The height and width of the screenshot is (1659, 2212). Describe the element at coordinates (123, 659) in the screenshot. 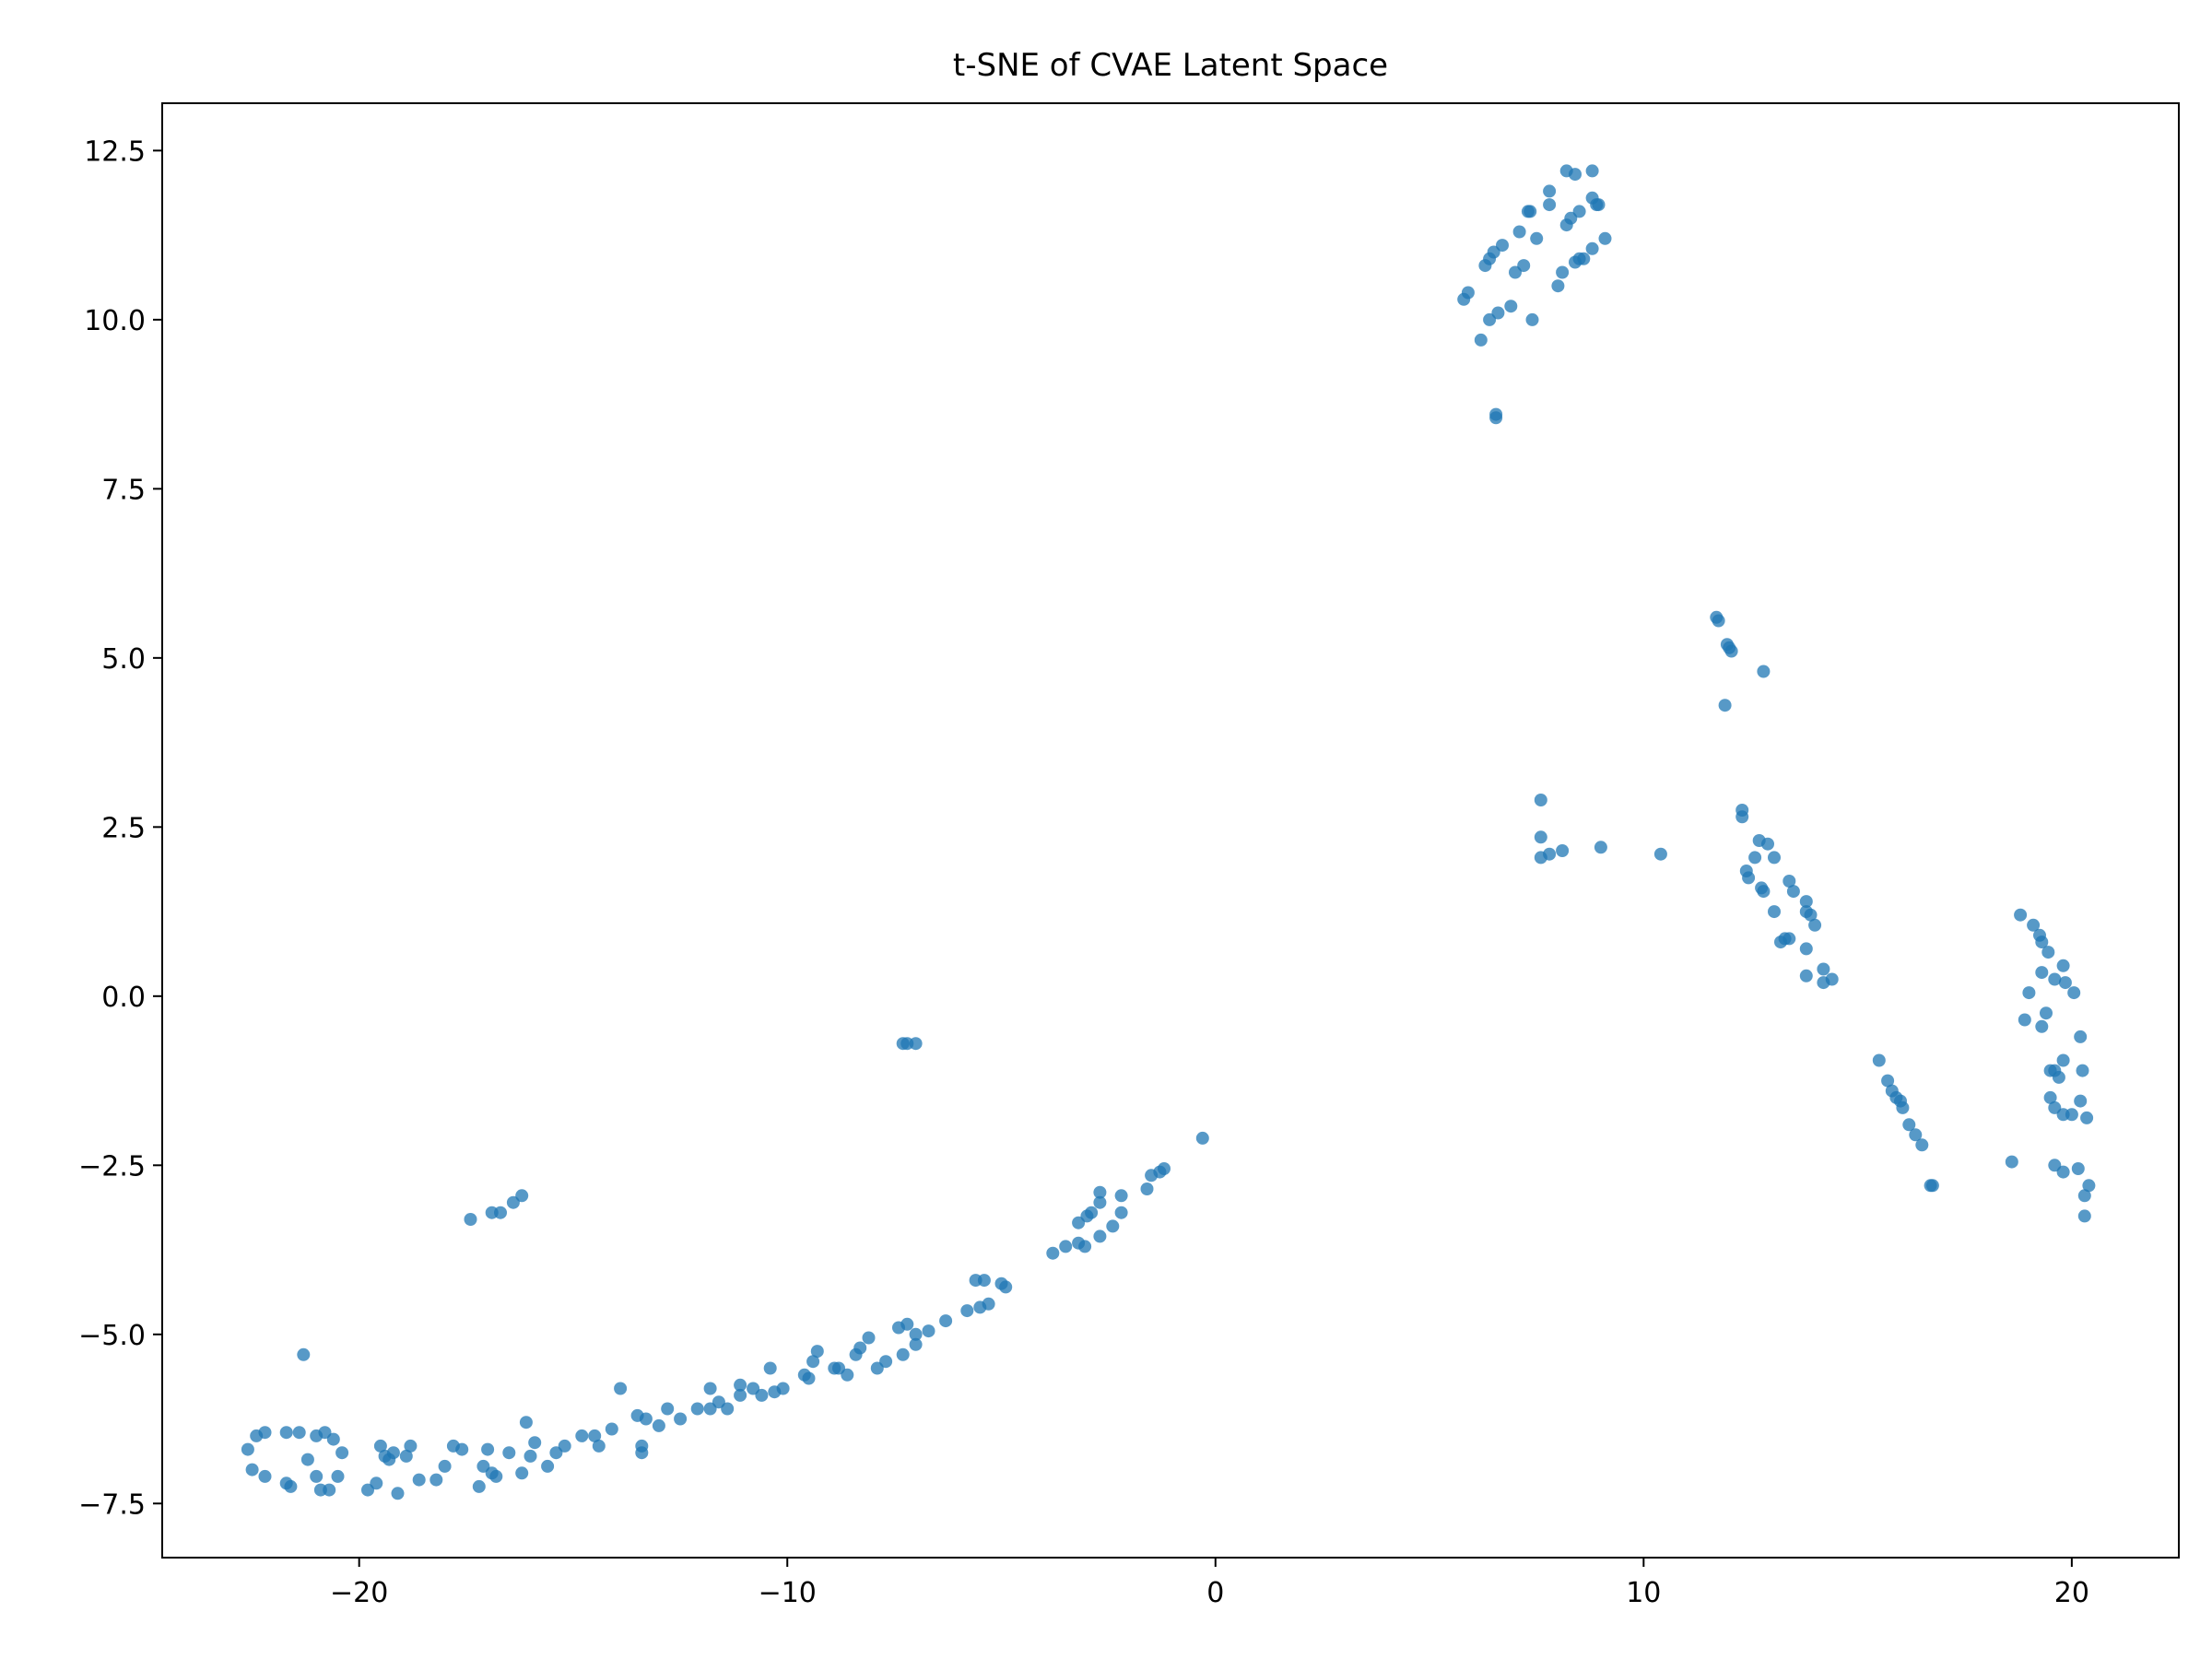

I see `y-tick-label: 5.0` at that location.